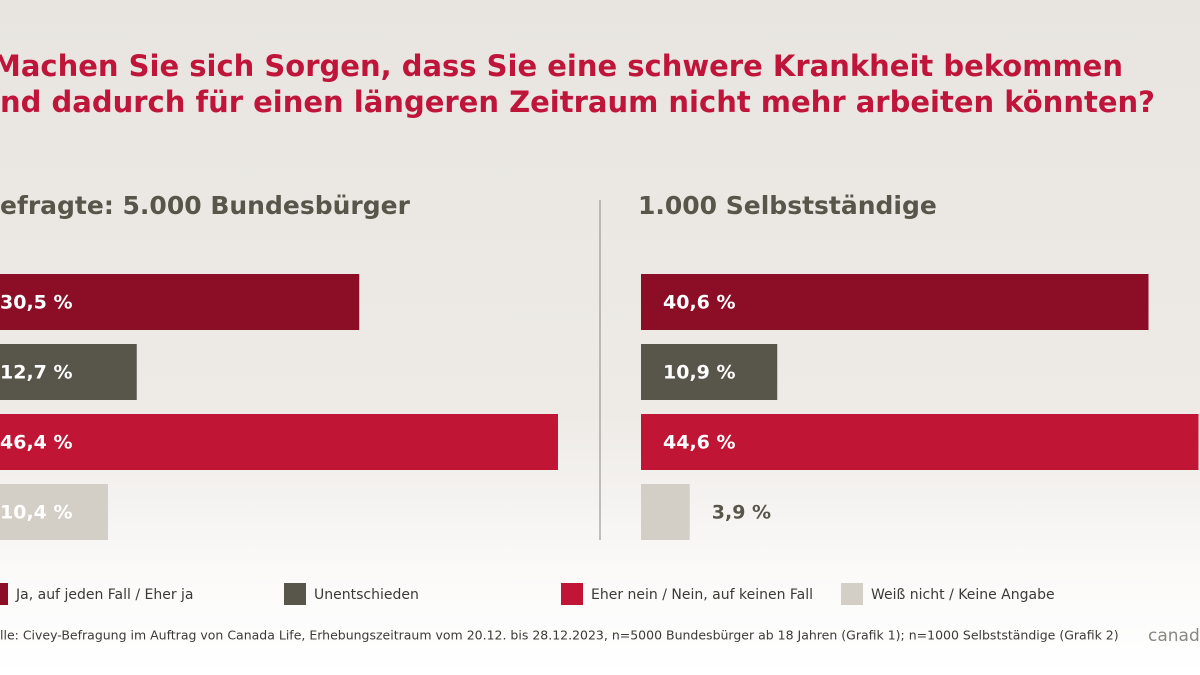  Describe the element at coordinates (699, 373) in the screenshot. I see `value-label: 10,9 %` at that location.